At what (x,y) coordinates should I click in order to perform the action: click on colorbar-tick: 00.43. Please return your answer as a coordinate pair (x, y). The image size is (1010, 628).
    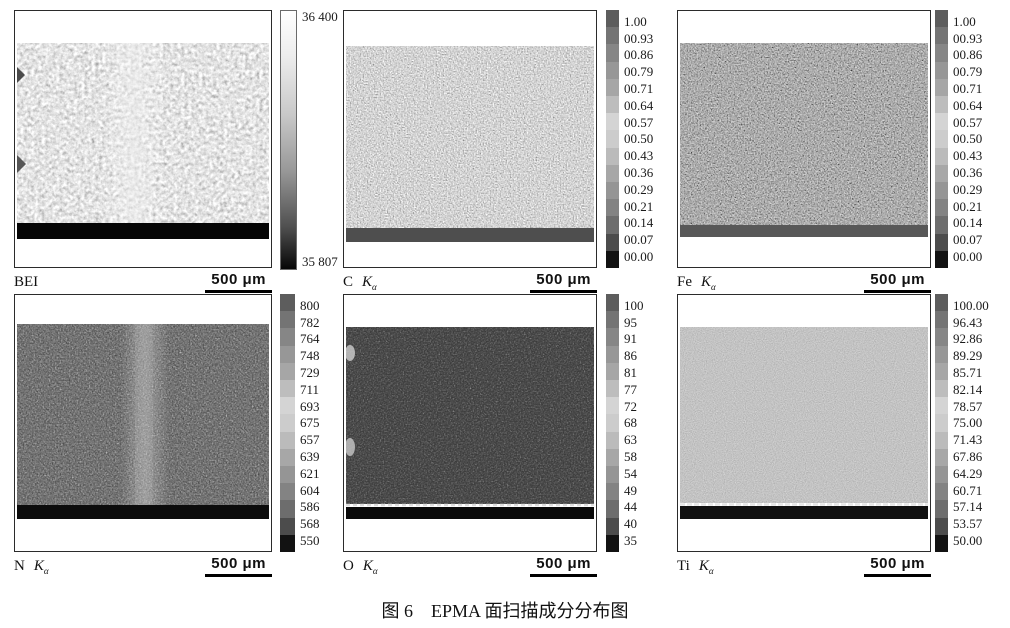
    Looking at the image, I should click on (968, 156).